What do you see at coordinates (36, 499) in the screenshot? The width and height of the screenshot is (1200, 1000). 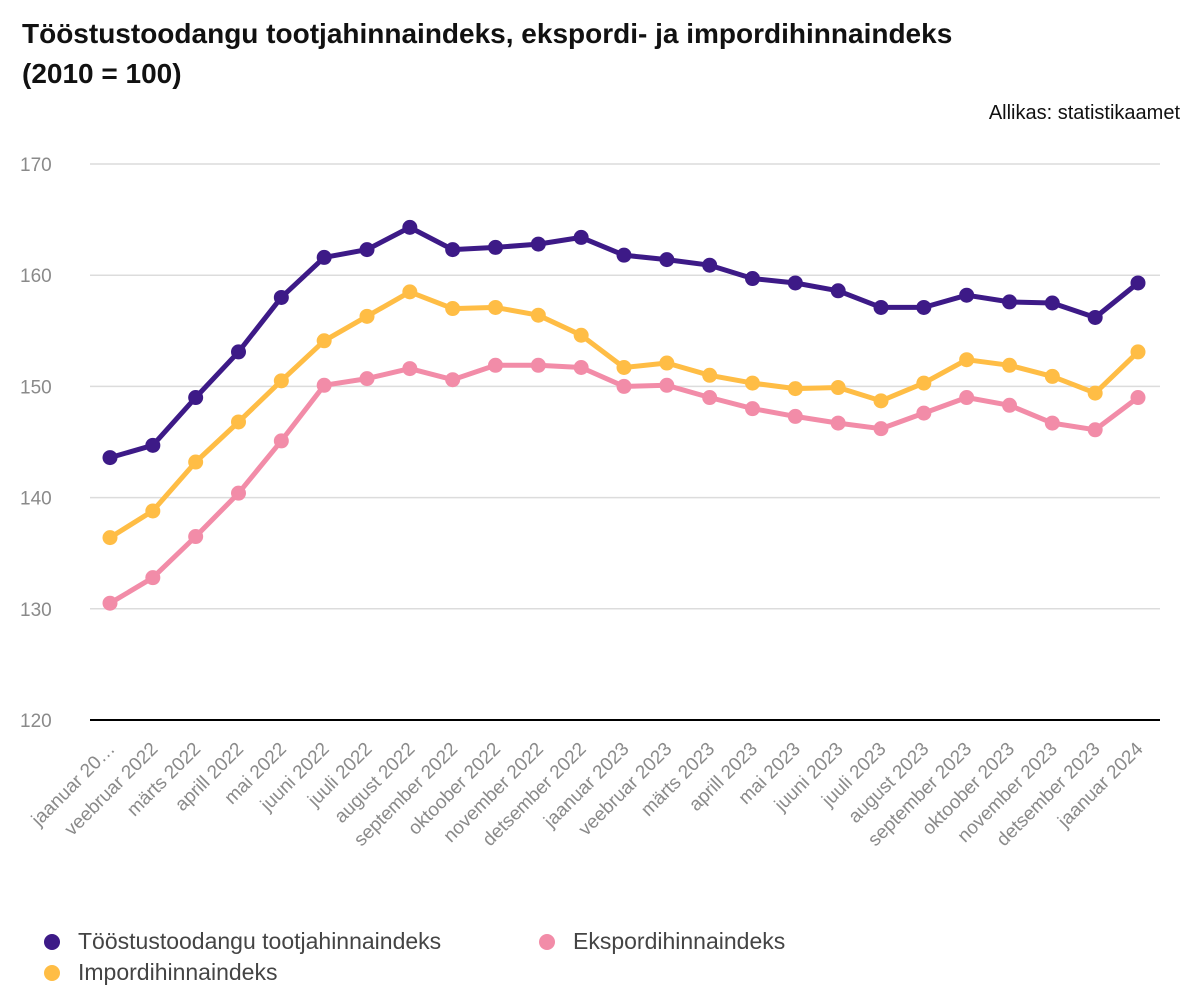 I see `y-tick-label: 140` at bounding box center [36, 499].